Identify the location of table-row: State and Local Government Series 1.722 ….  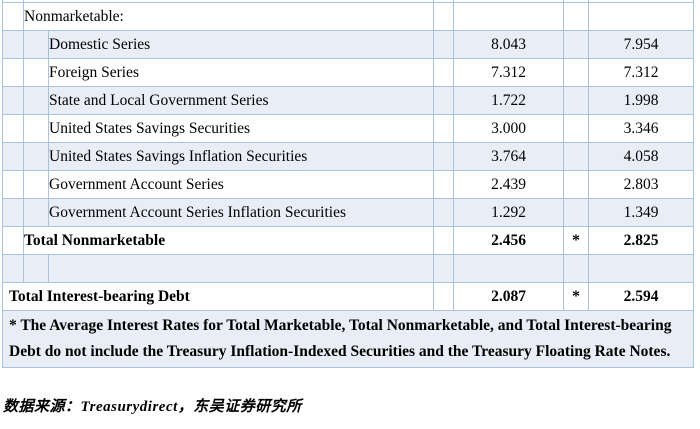
(348, 100).